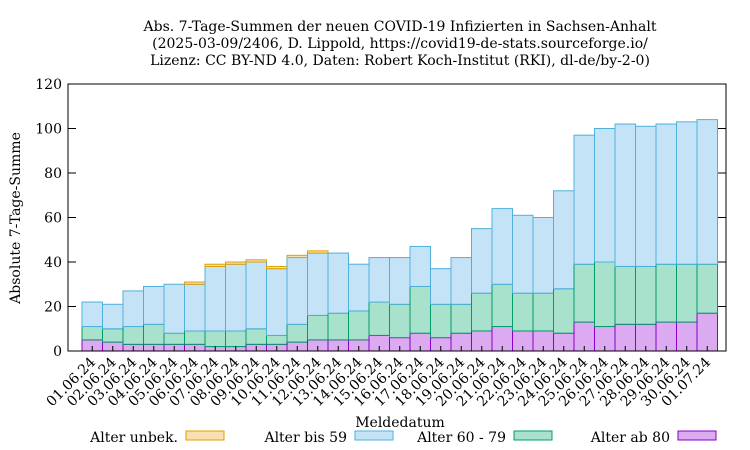 The image size is (750, 450). I want to click on y-tick-label: 80, so click(53, 174).